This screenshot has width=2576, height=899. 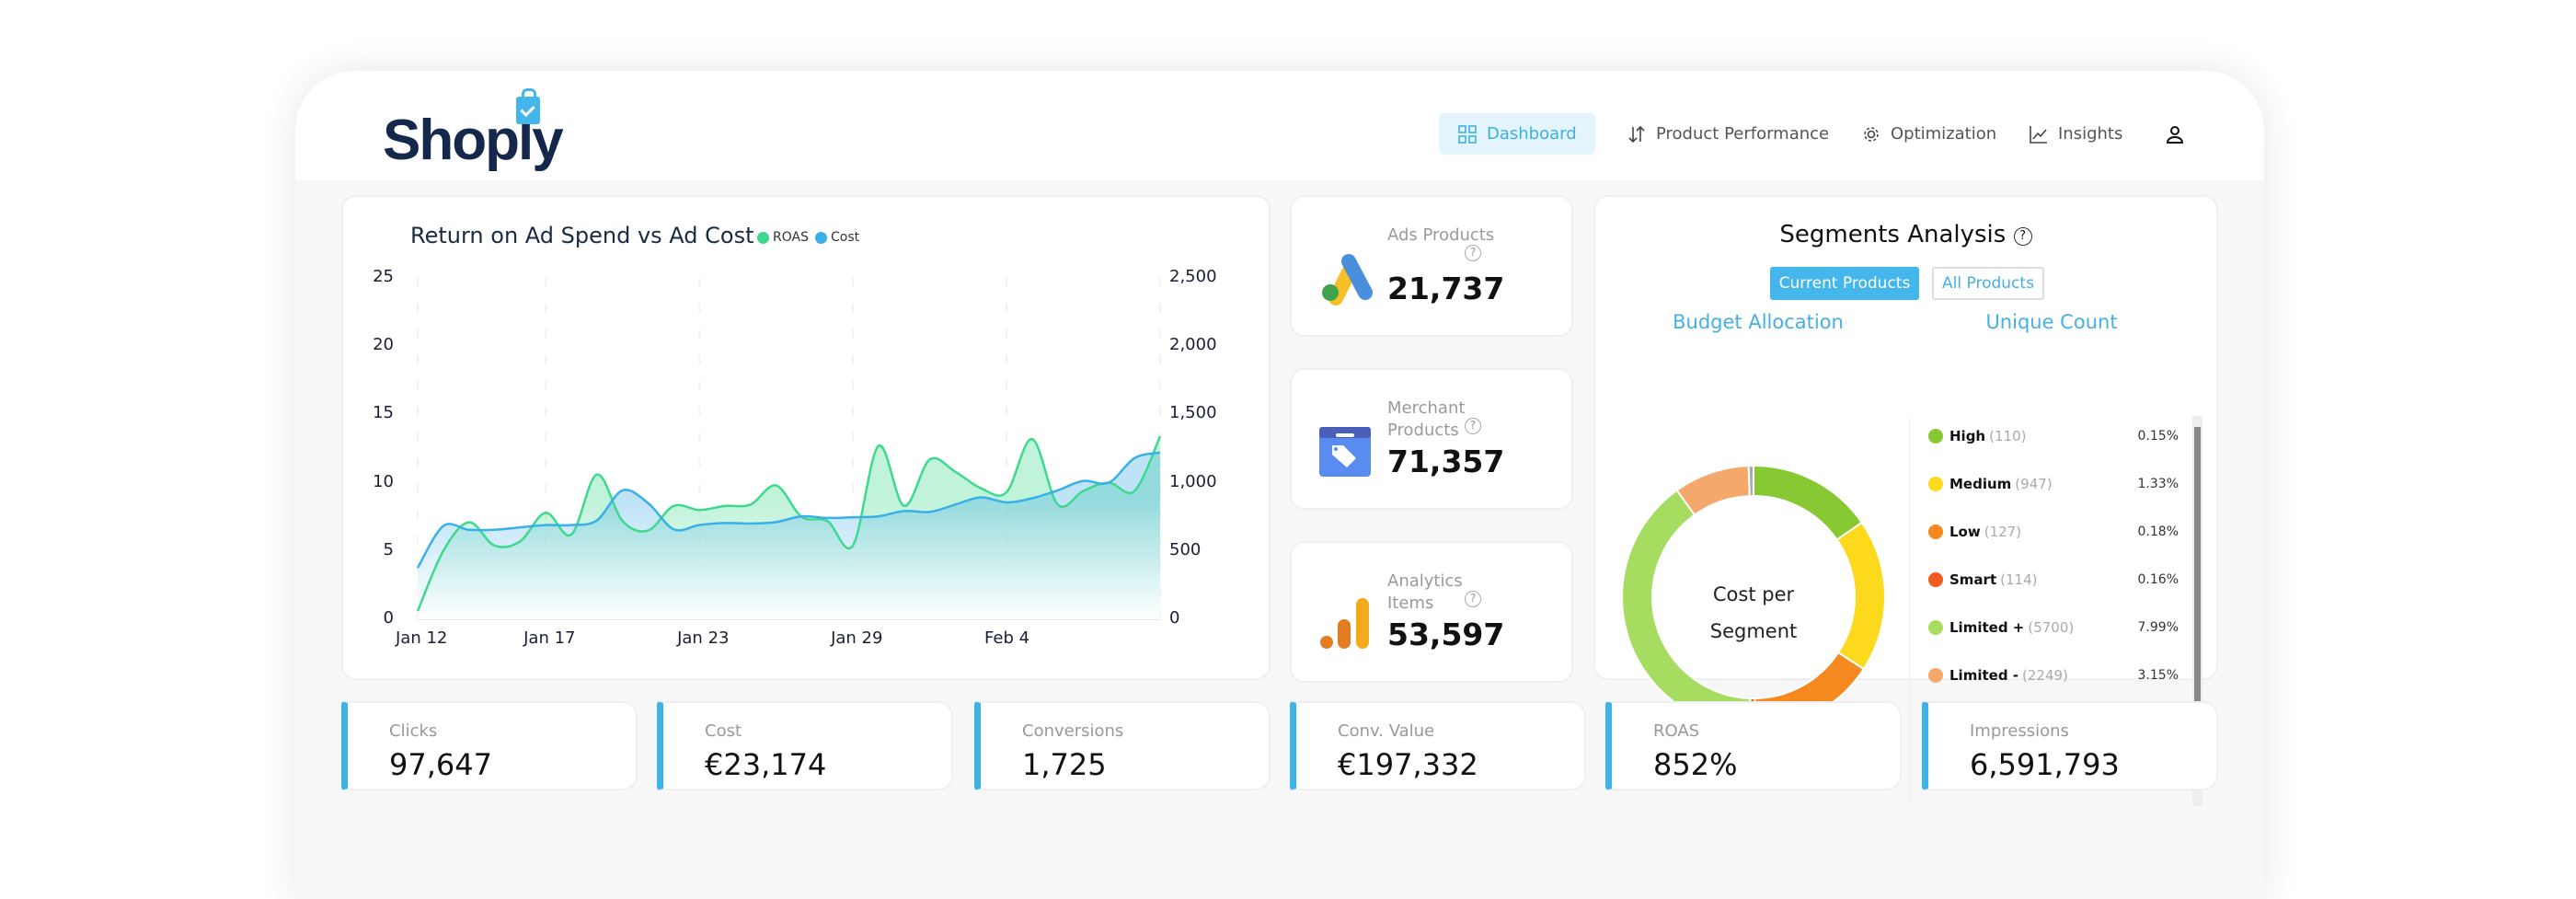 I want to click on stat-label: Conv. Value, so click(x=1386, y=731).